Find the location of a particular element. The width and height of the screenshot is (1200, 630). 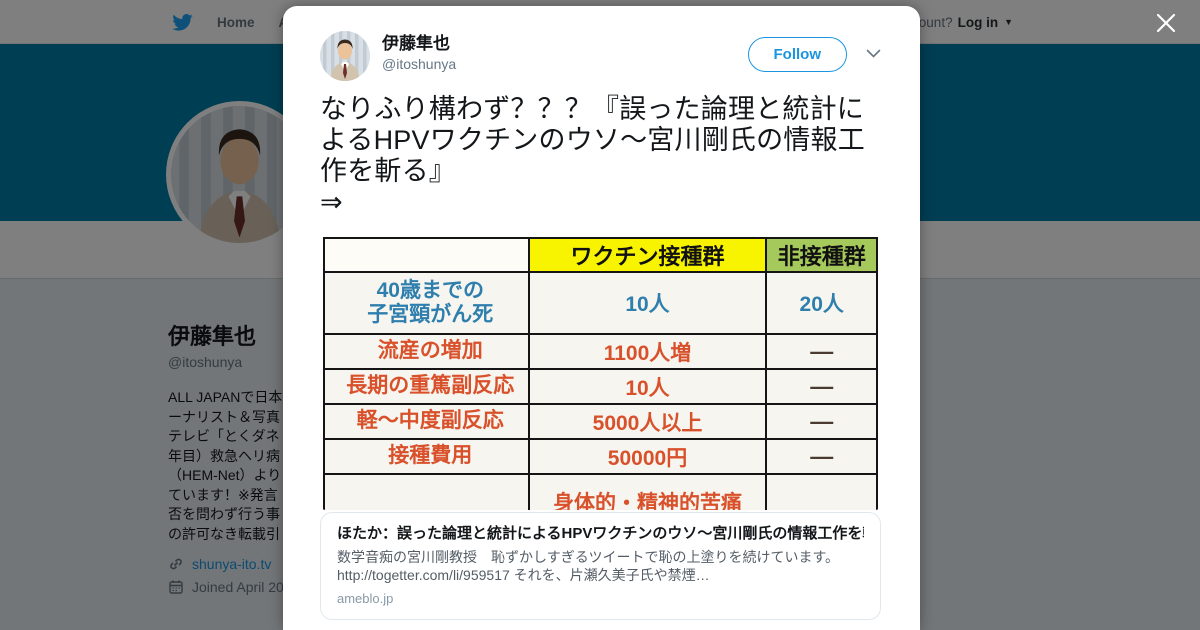

table-row: 40歳までの 子宮頸がん死 10人 20人 is located at coordinates (600, 303).